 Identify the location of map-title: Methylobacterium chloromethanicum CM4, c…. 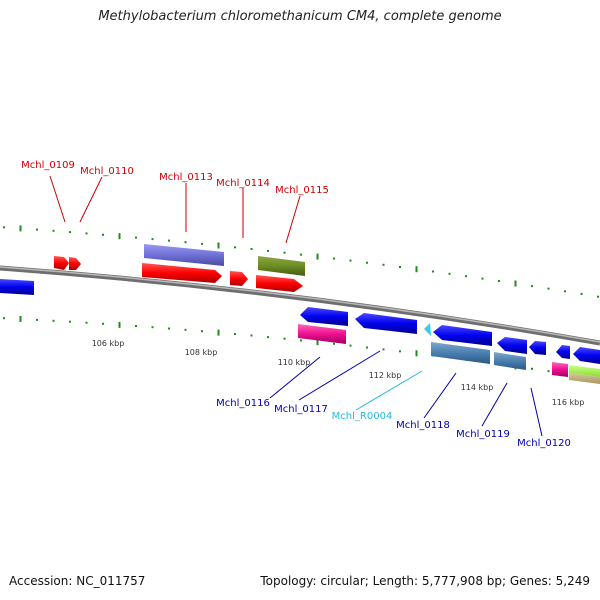
(300, 16).